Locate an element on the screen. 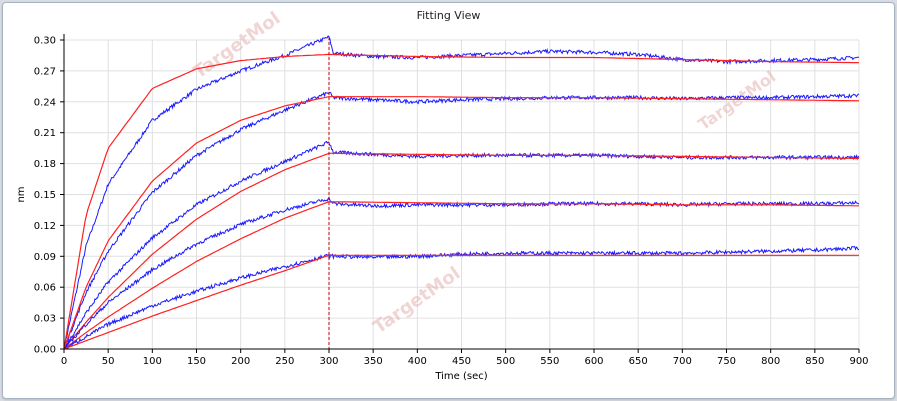  x-tick-label: 400 is located at coordinates (417, 361).